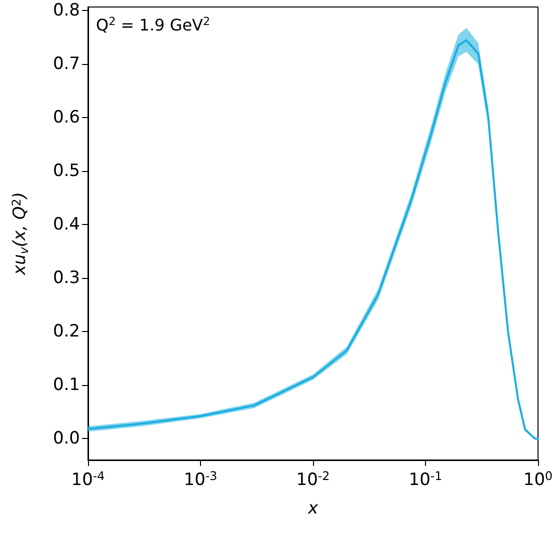 The image size is (559, 533). Describe the element at coordinates (66, 278) in the screenshot. I see `y-tick-label: 0.3` at that location.